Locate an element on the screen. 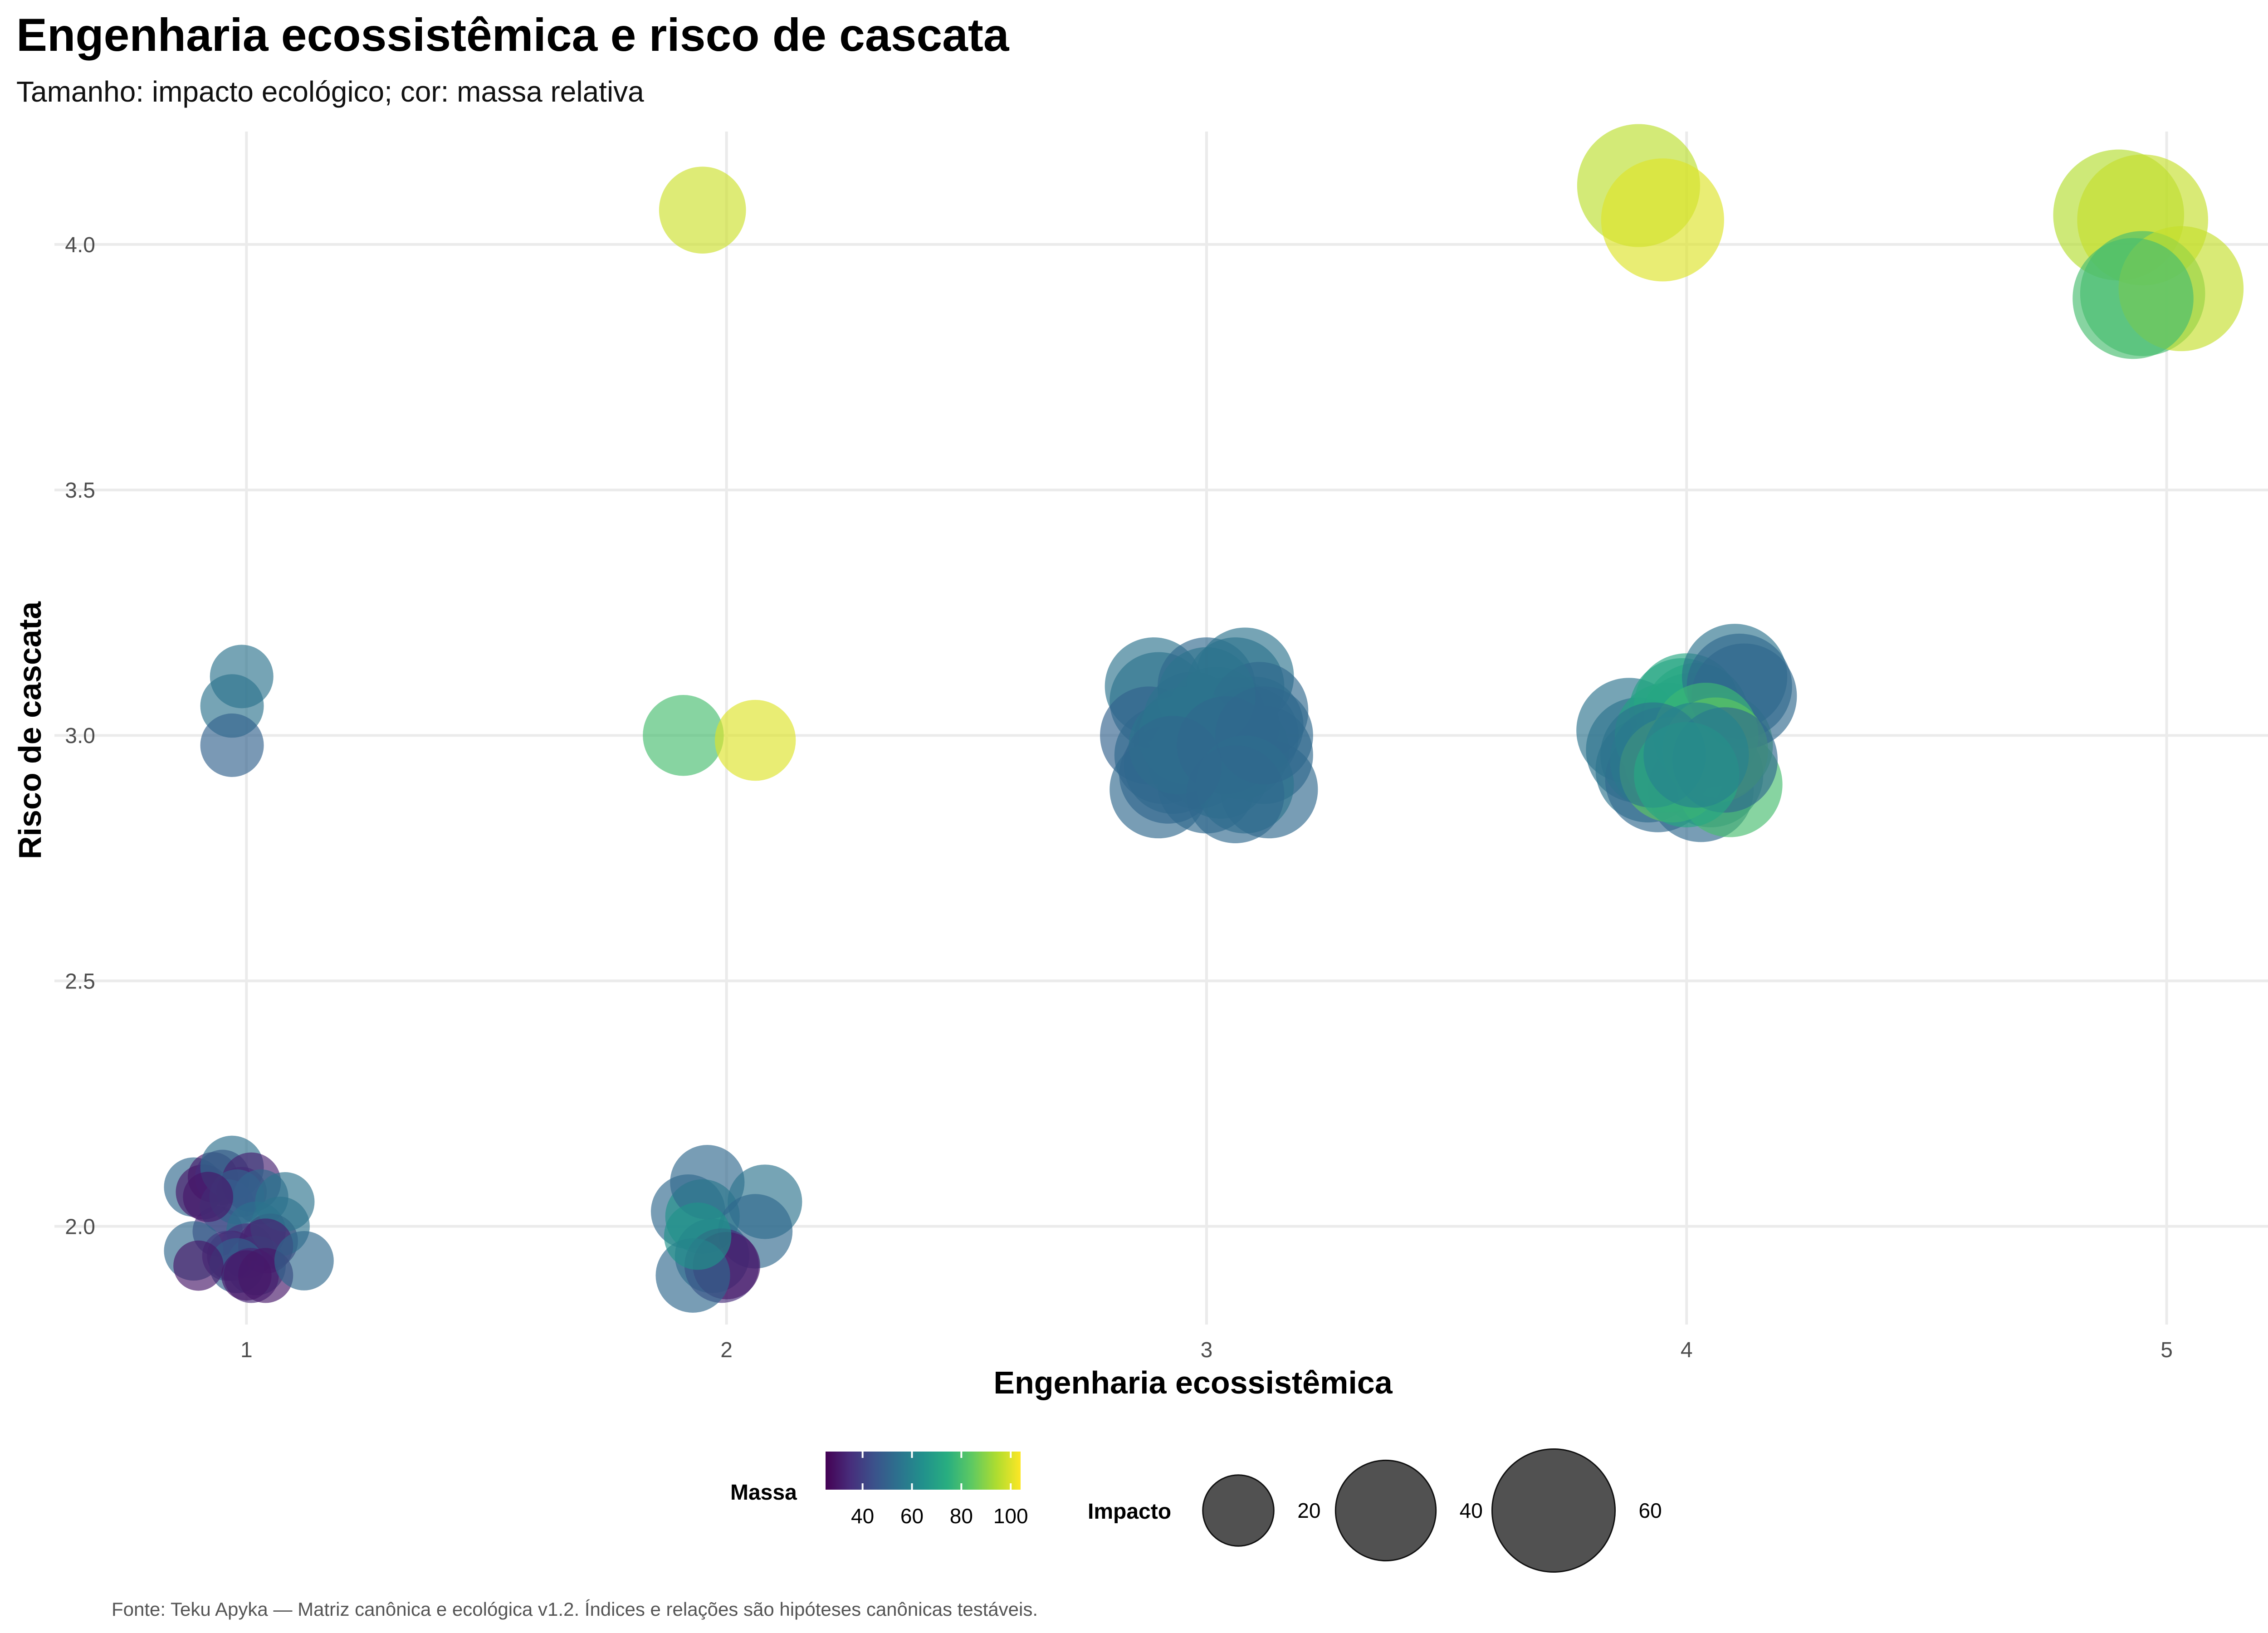 This screenshot has width=2268, height=1633. y-tick-label: 2.5 is located at coordinates (80, 981).